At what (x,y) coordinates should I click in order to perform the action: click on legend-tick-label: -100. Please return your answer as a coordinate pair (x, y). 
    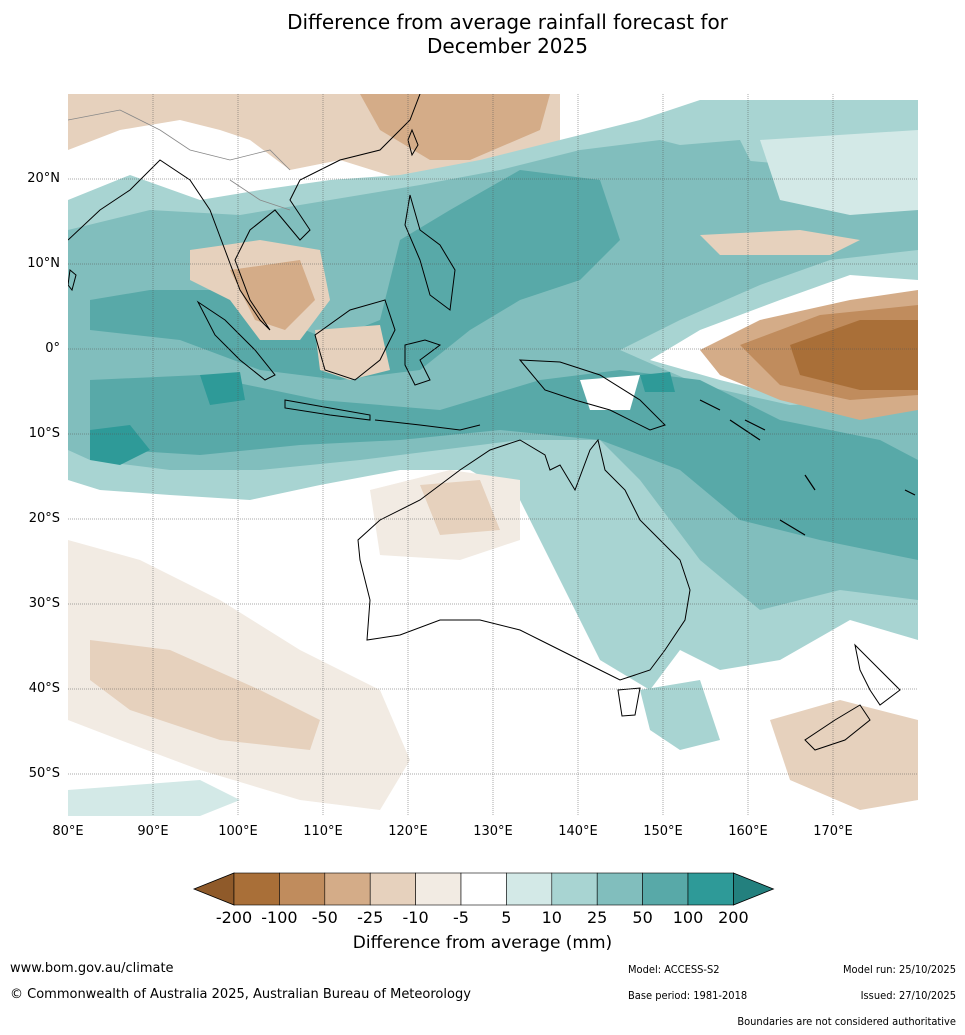
    Looking at the image, I should click on (279, 917).